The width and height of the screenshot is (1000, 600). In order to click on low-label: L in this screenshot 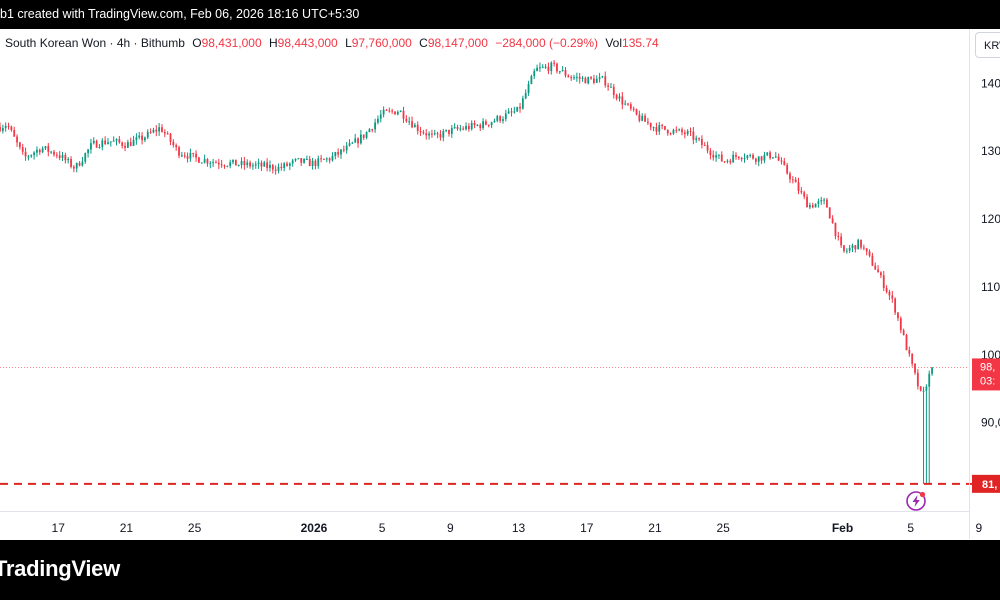, I will do `click(348, 43)`.